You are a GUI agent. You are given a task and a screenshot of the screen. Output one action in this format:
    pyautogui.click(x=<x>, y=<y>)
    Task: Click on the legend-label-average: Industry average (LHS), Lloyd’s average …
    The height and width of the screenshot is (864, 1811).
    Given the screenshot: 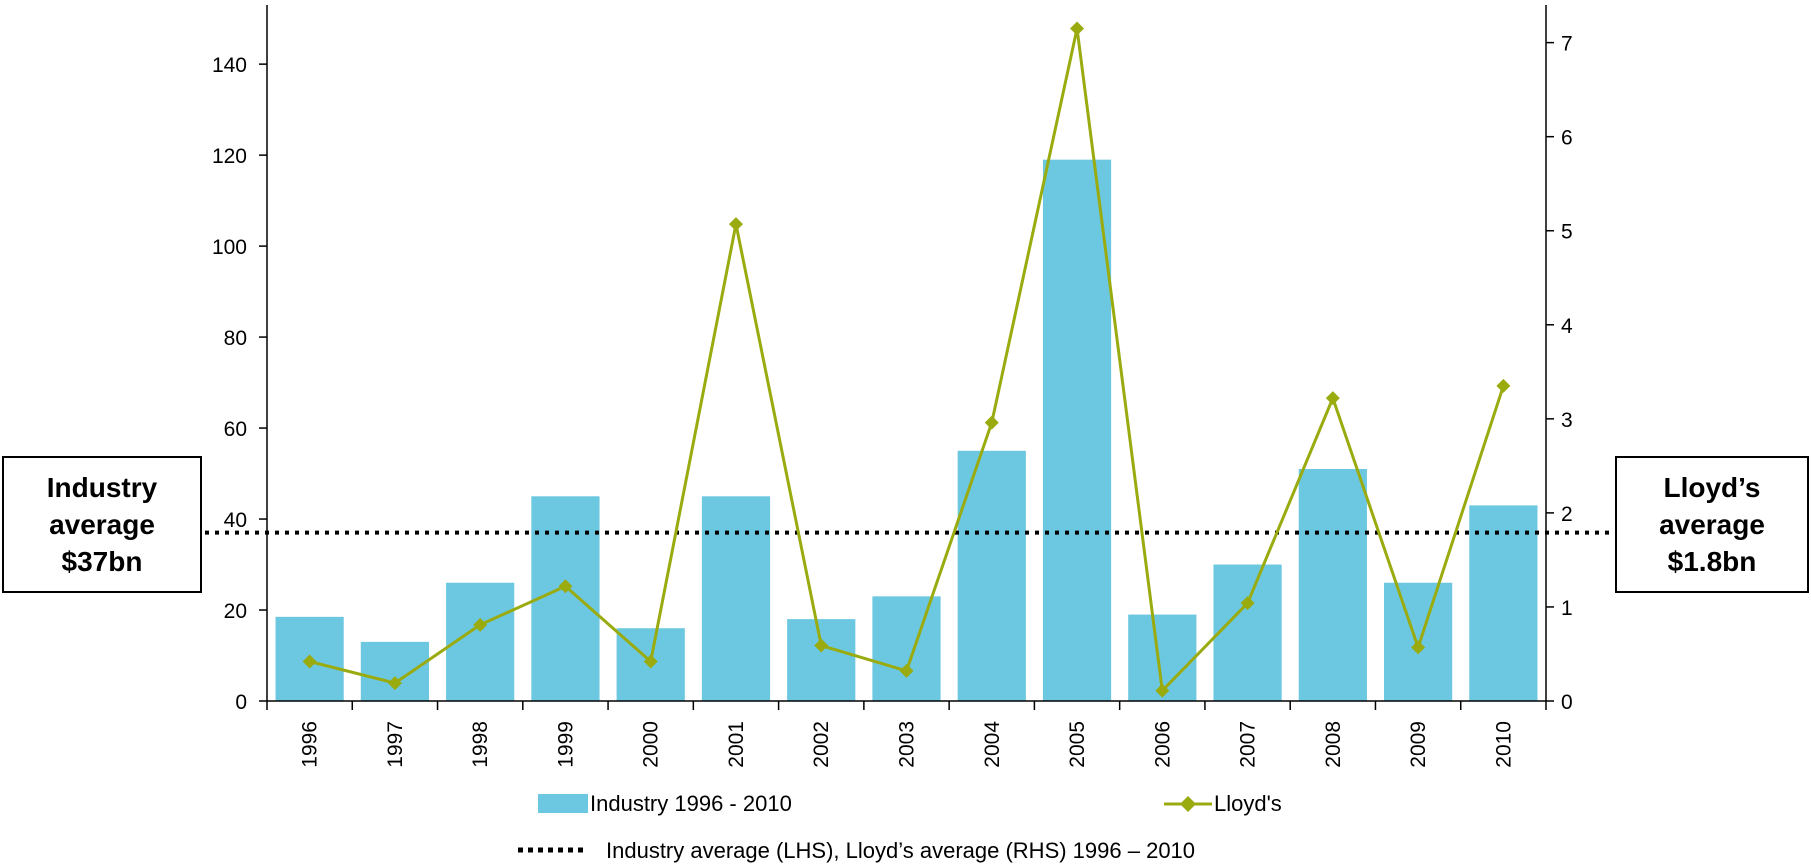 What is the action you would take?
    pyautogui.click(x=900, y=850)
    